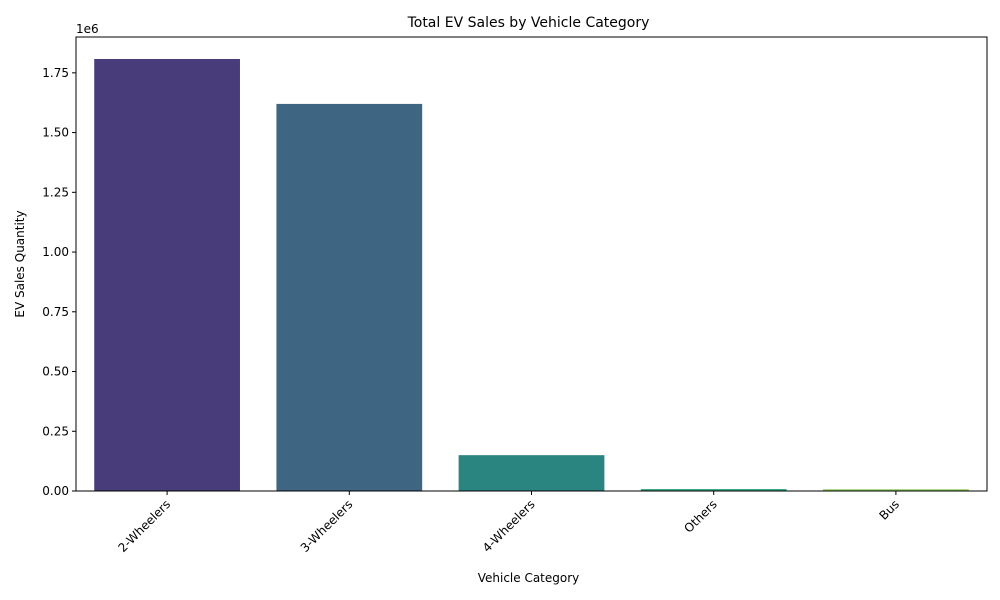 This screenshot has width=1000, height=600. Describe the element at coordinates (528, 23) in the screenshot. I see `chart-title: Total EV Sales by Vehicle Category` at that location.